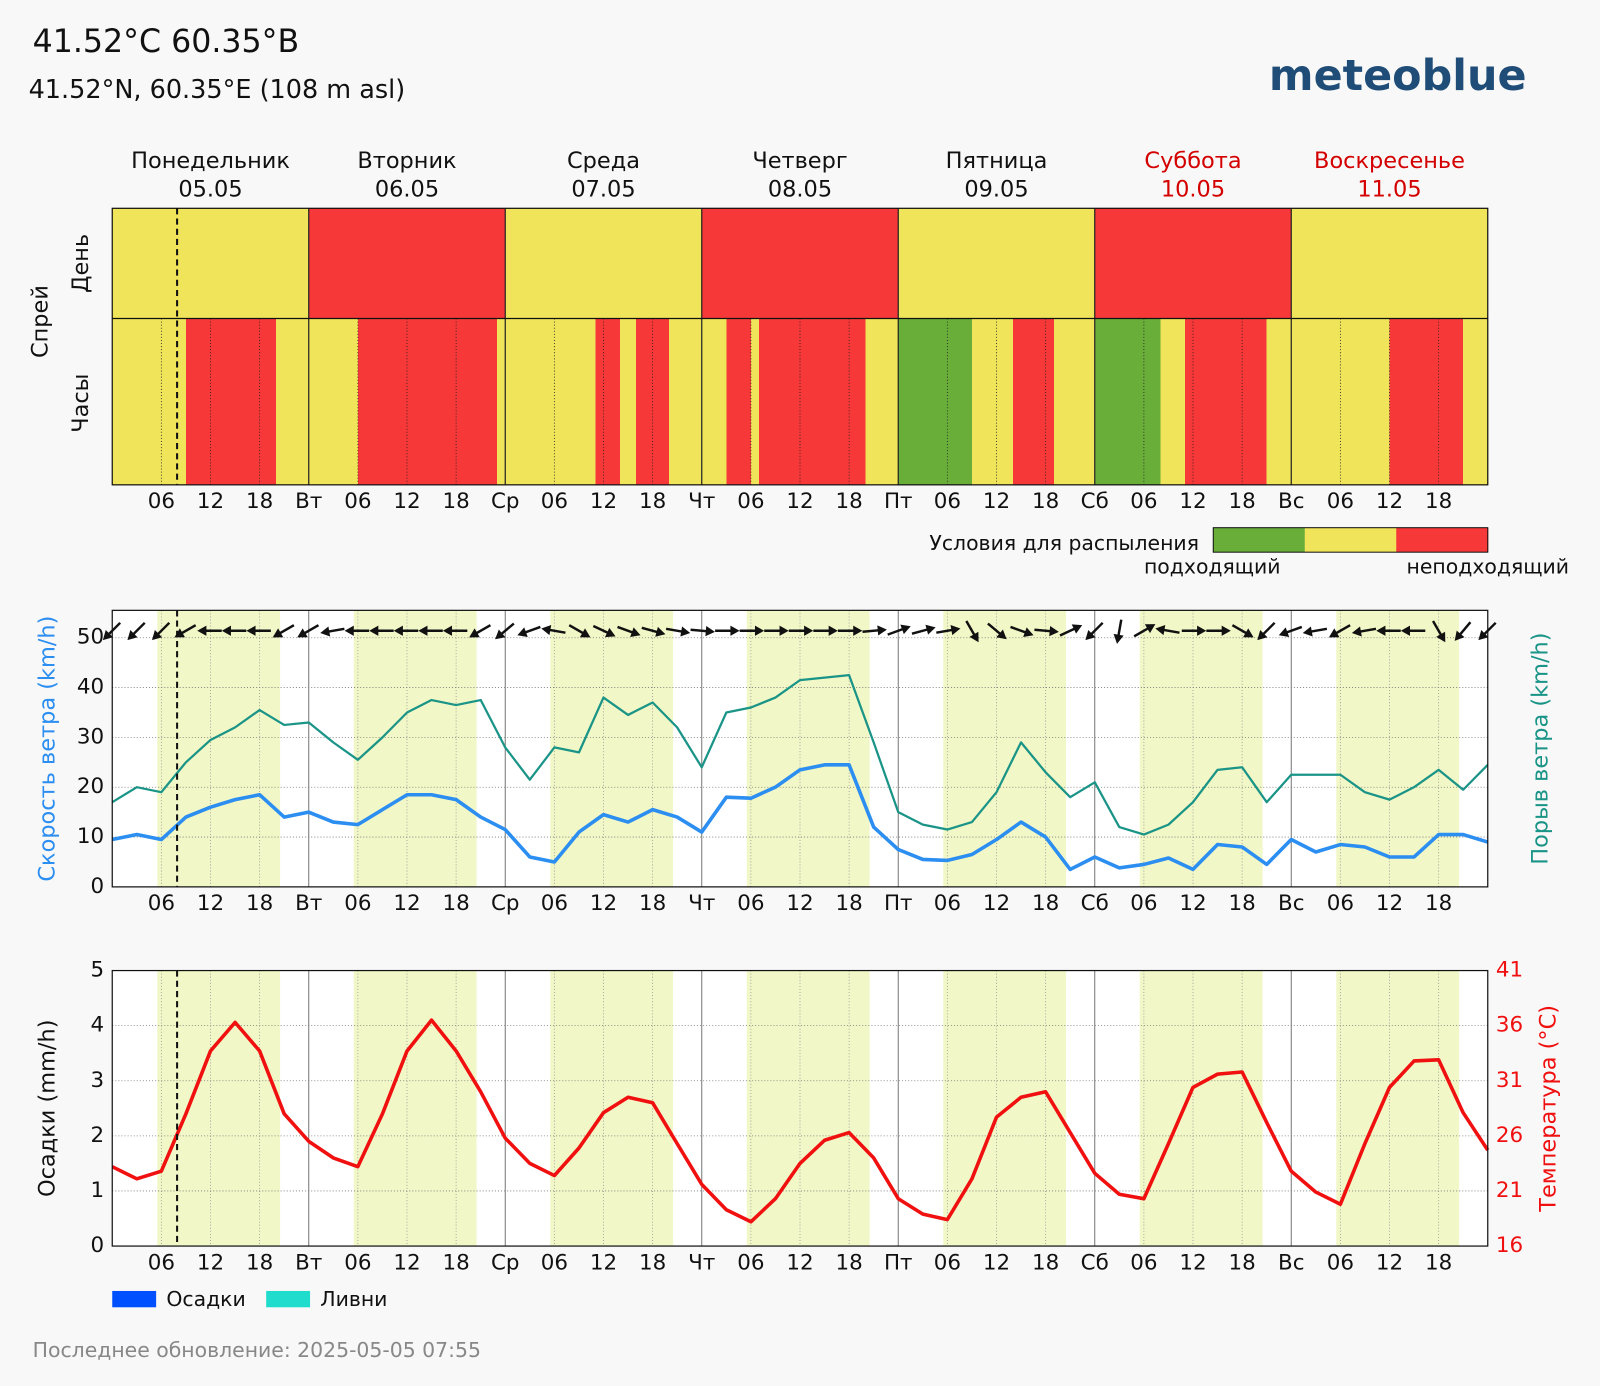 The image size is (1600, 1386). What do you see at coordinates (90, 836) in the screenshot?
I see `y-tick-label: 10` at bounding box center [90, 836].